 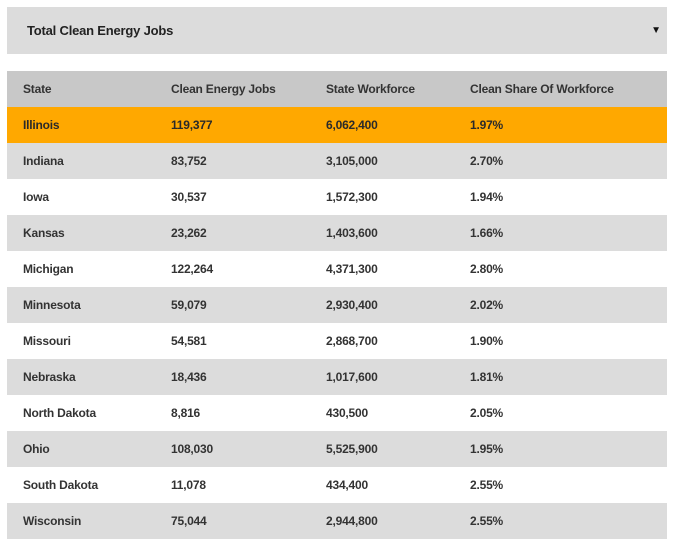 I want to click on cell-clean-energy-jobs: 30,537, so click(x=232, y=197).